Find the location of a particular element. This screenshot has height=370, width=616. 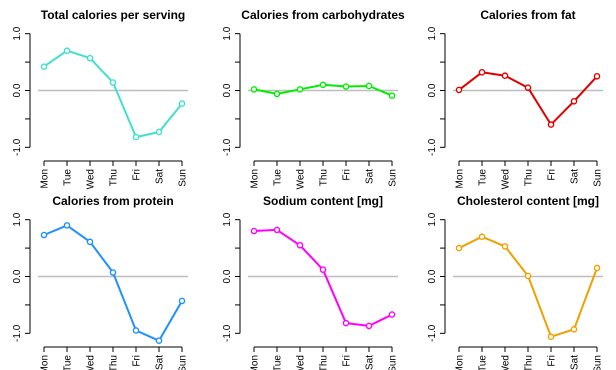

chart-title: Total calories per serving is located at coordinates (113, 15).